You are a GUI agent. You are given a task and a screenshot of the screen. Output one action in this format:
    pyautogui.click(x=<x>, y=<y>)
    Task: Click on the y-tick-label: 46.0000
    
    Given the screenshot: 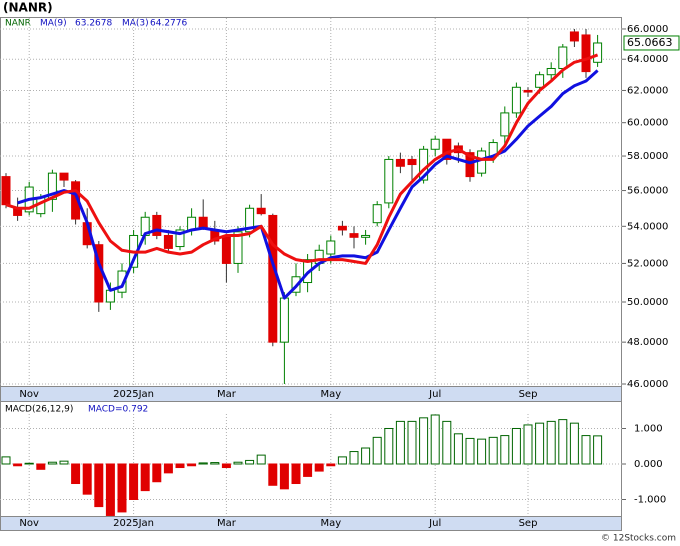 What is the action you would take?
    pyautogui.click(x=647, y=384)
    